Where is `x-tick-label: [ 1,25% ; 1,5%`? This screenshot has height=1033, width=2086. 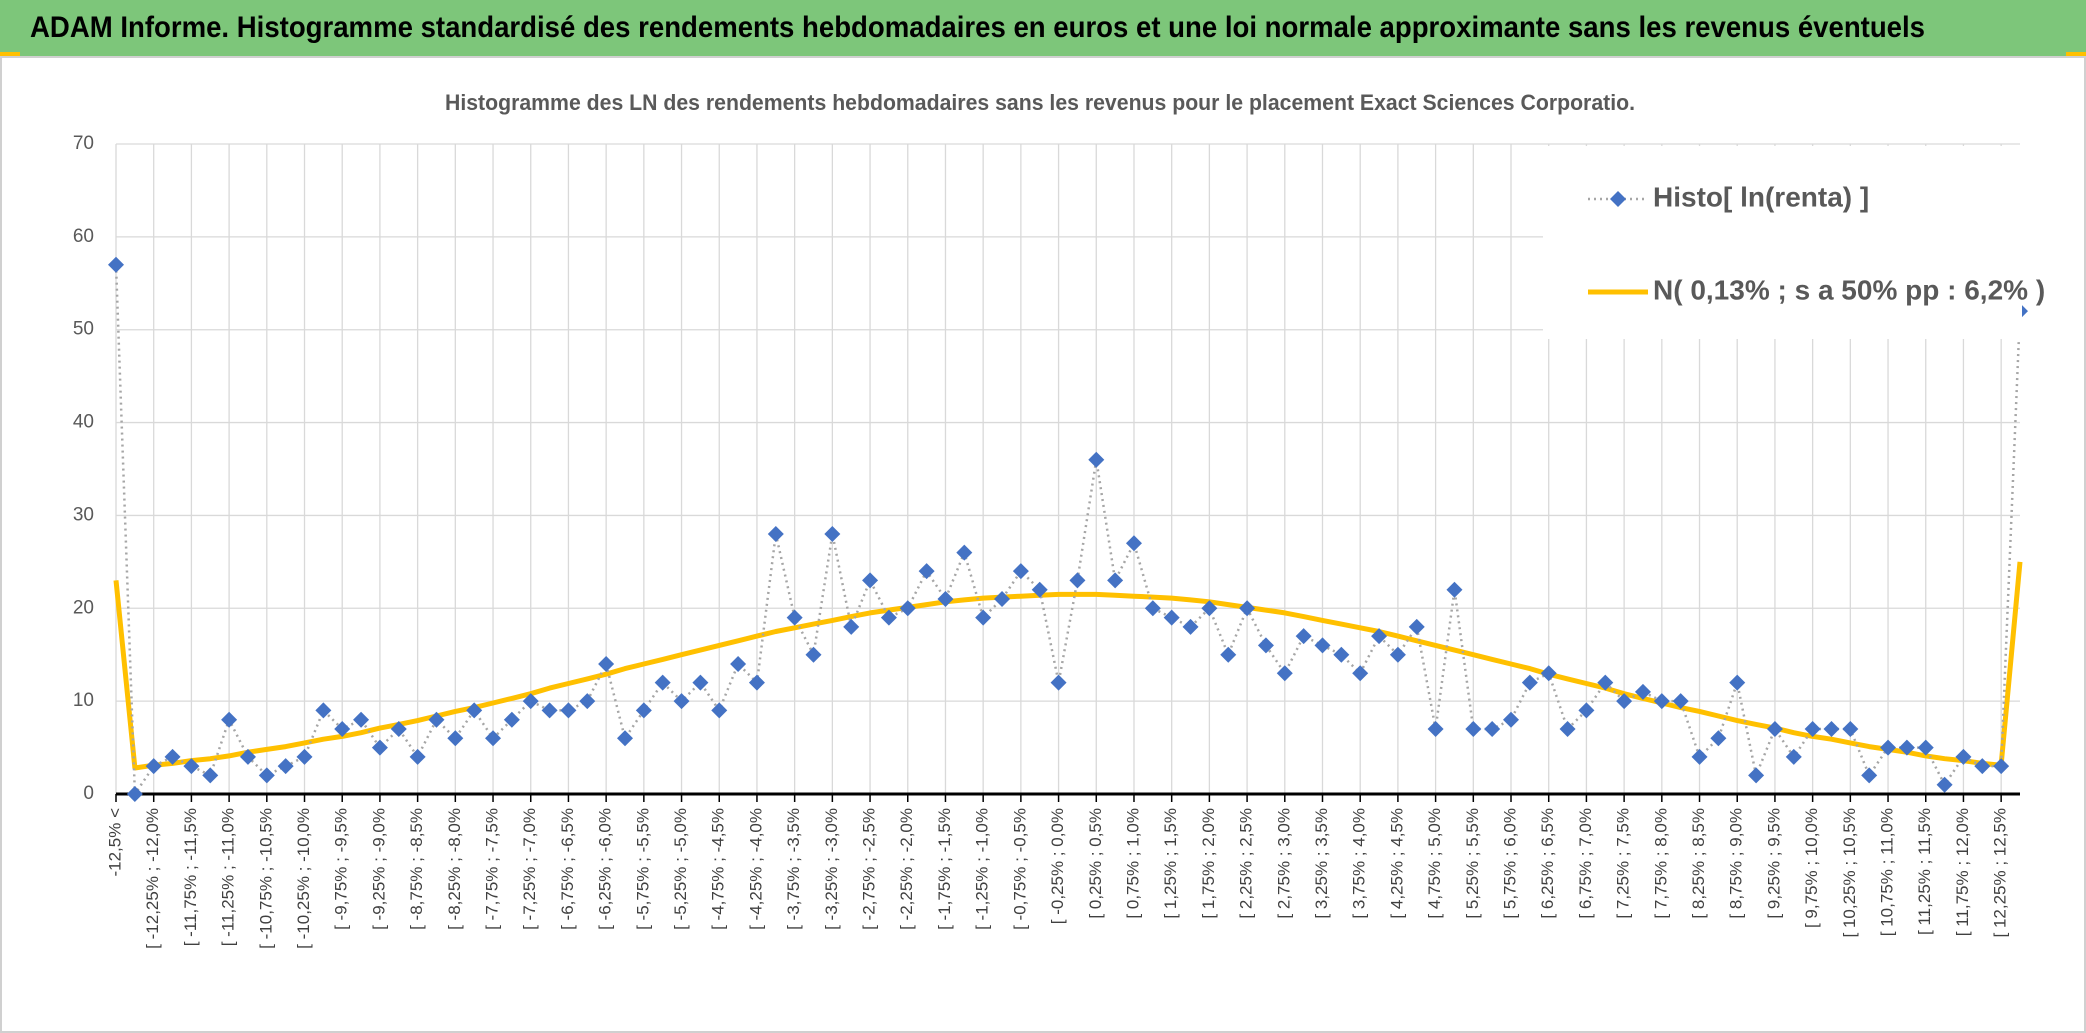
x-tick-label: [ 1,25% ; 1,5% is located at coordinates (1170, 863).